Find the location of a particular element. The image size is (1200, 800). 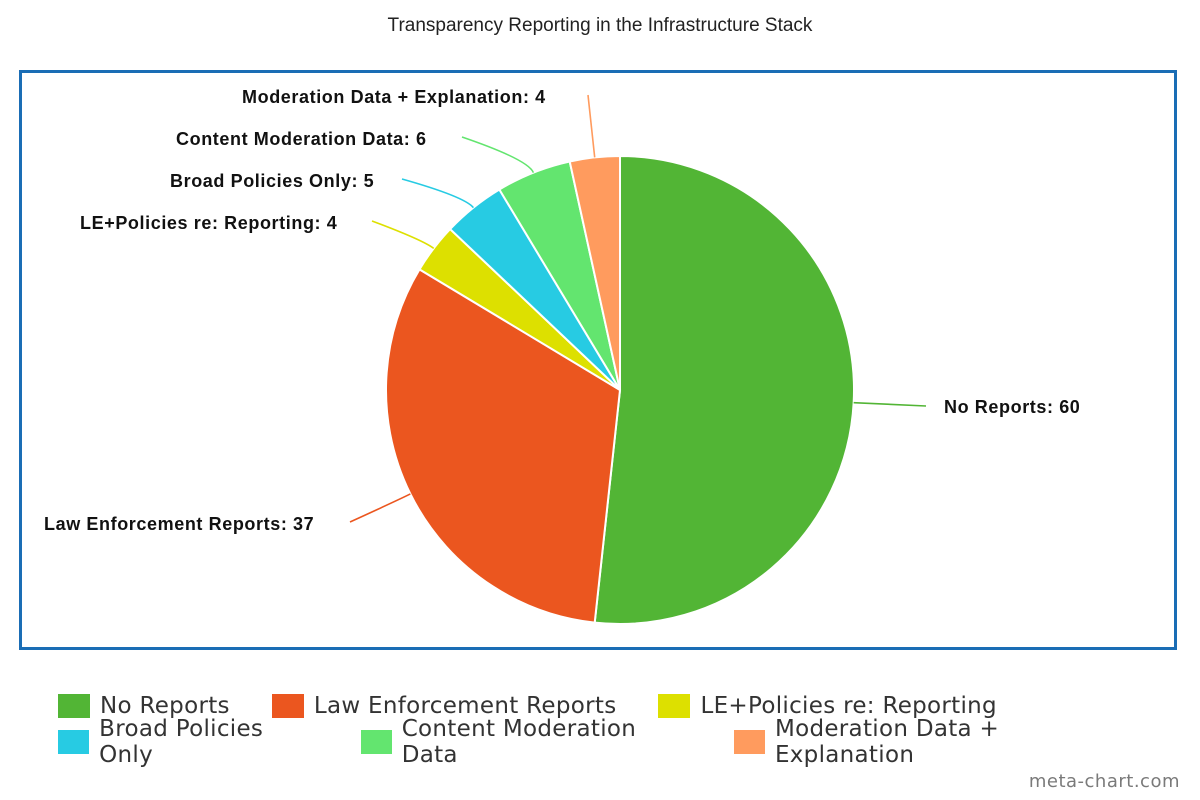

legend-label: Content Moderation Data is located at coordinates (519, 742).